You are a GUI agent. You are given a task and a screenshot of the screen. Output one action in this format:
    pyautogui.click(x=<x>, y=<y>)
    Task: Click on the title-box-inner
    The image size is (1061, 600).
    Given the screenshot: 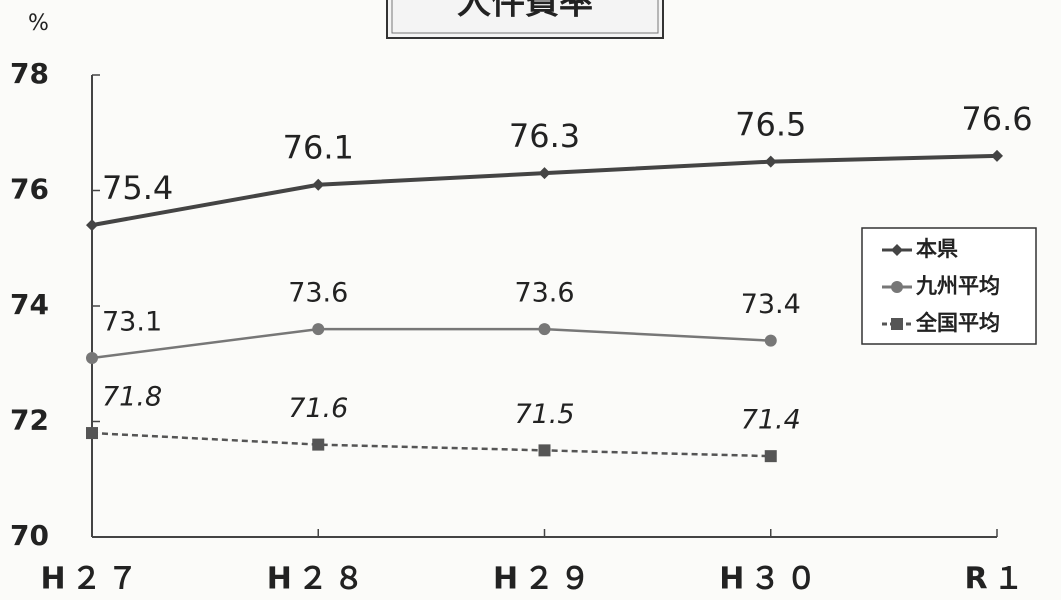 What is the action you would take?
    pyautogui.click(x=525, y=17)
    